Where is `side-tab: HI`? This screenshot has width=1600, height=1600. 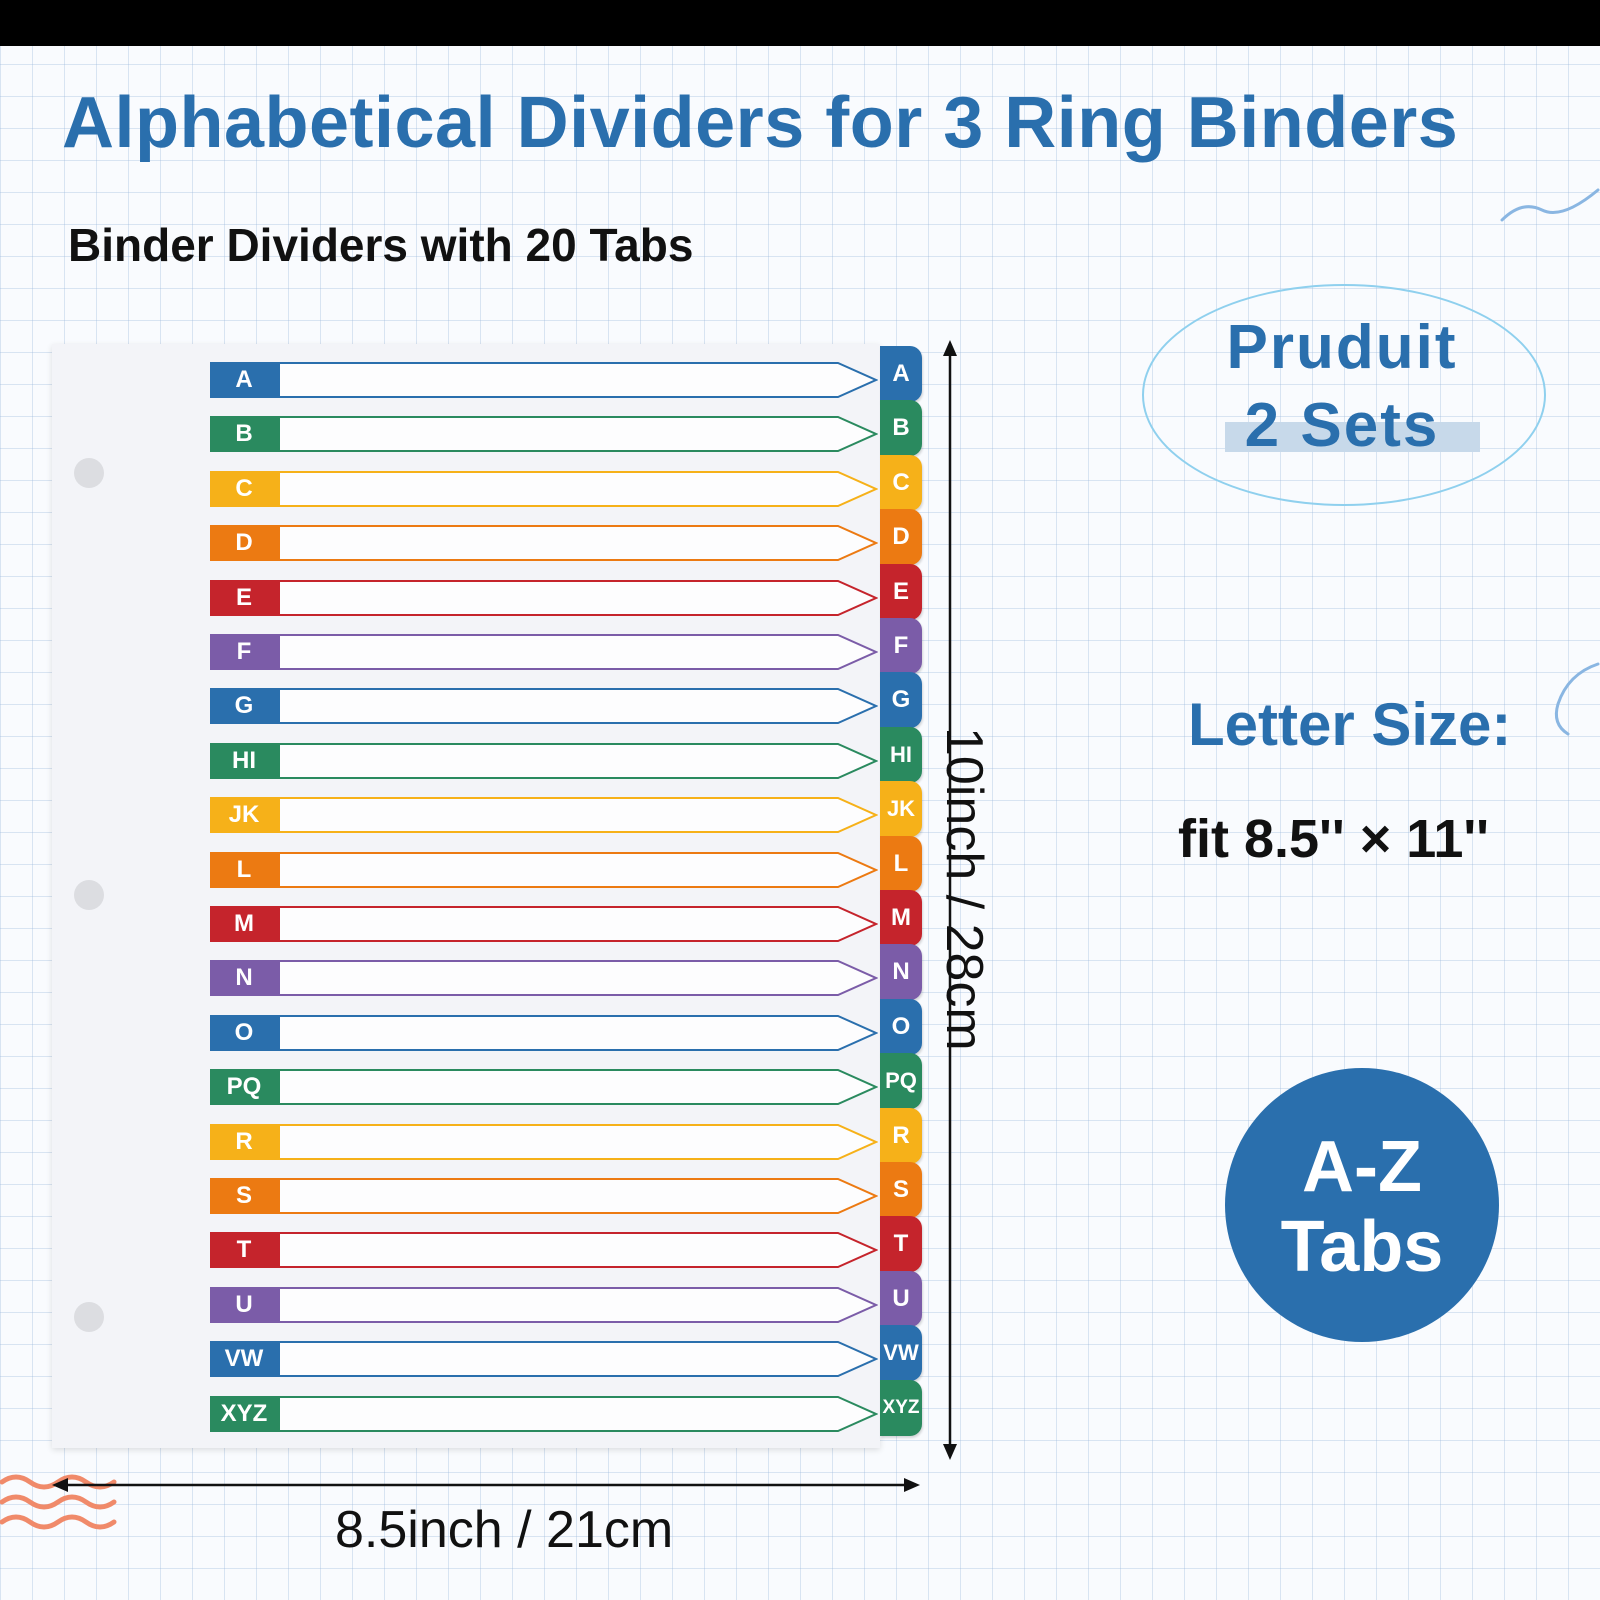 side-tab: HI is located at coordinates (901, 755).